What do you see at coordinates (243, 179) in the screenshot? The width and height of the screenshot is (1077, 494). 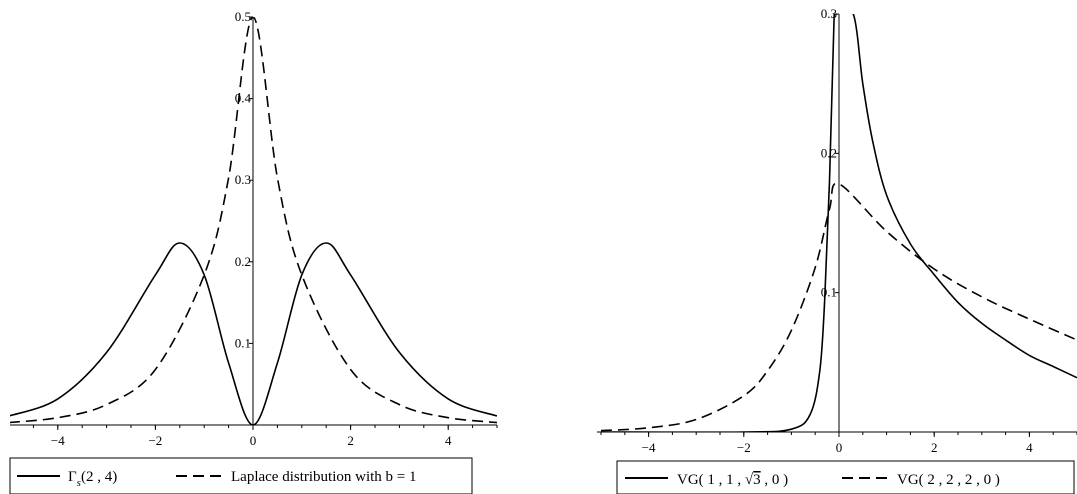 I see `left-y-tick-label: 0.3` at bounding box center [243, 179].